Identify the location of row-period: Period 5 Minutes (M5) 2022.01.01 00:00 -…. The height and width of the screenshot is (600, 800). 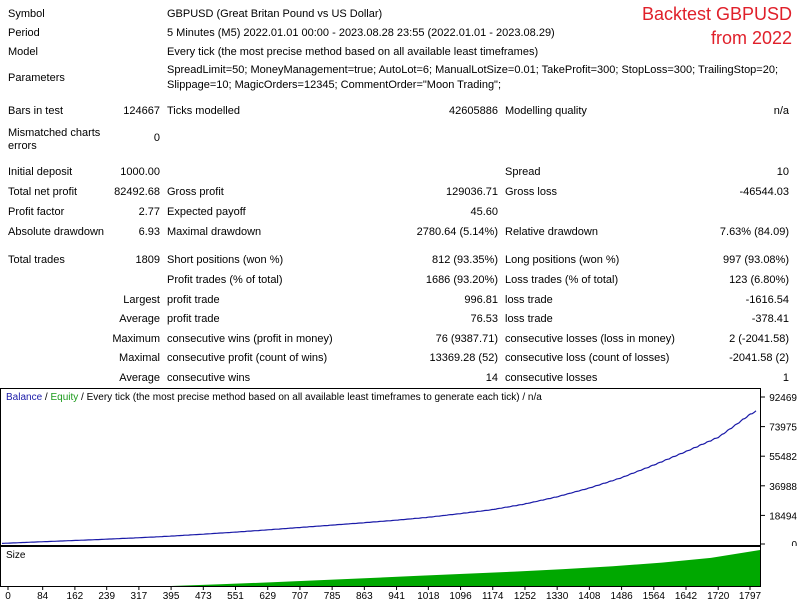
(400, 33).